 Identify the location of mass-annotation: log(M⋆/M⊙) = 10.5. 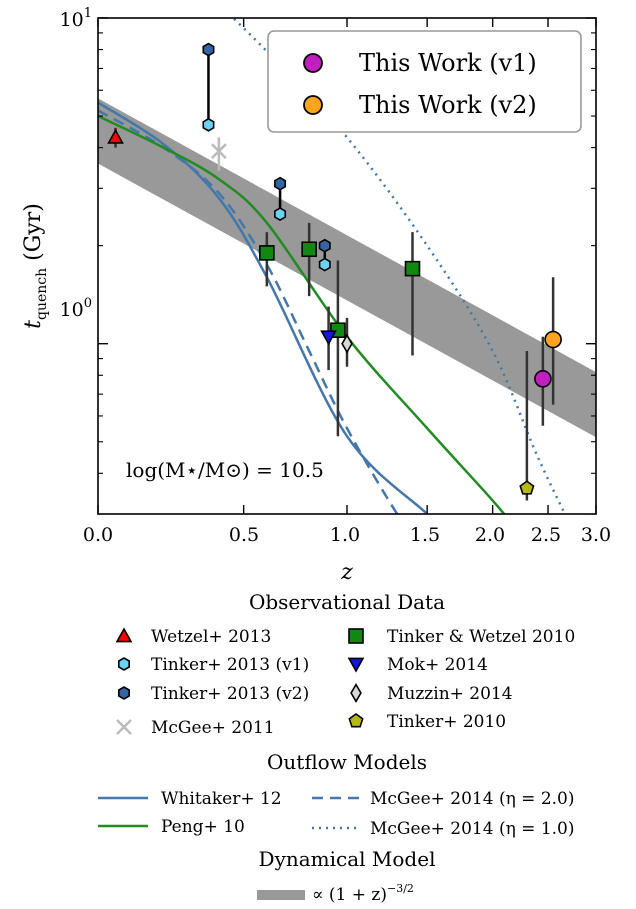
(225, 470).